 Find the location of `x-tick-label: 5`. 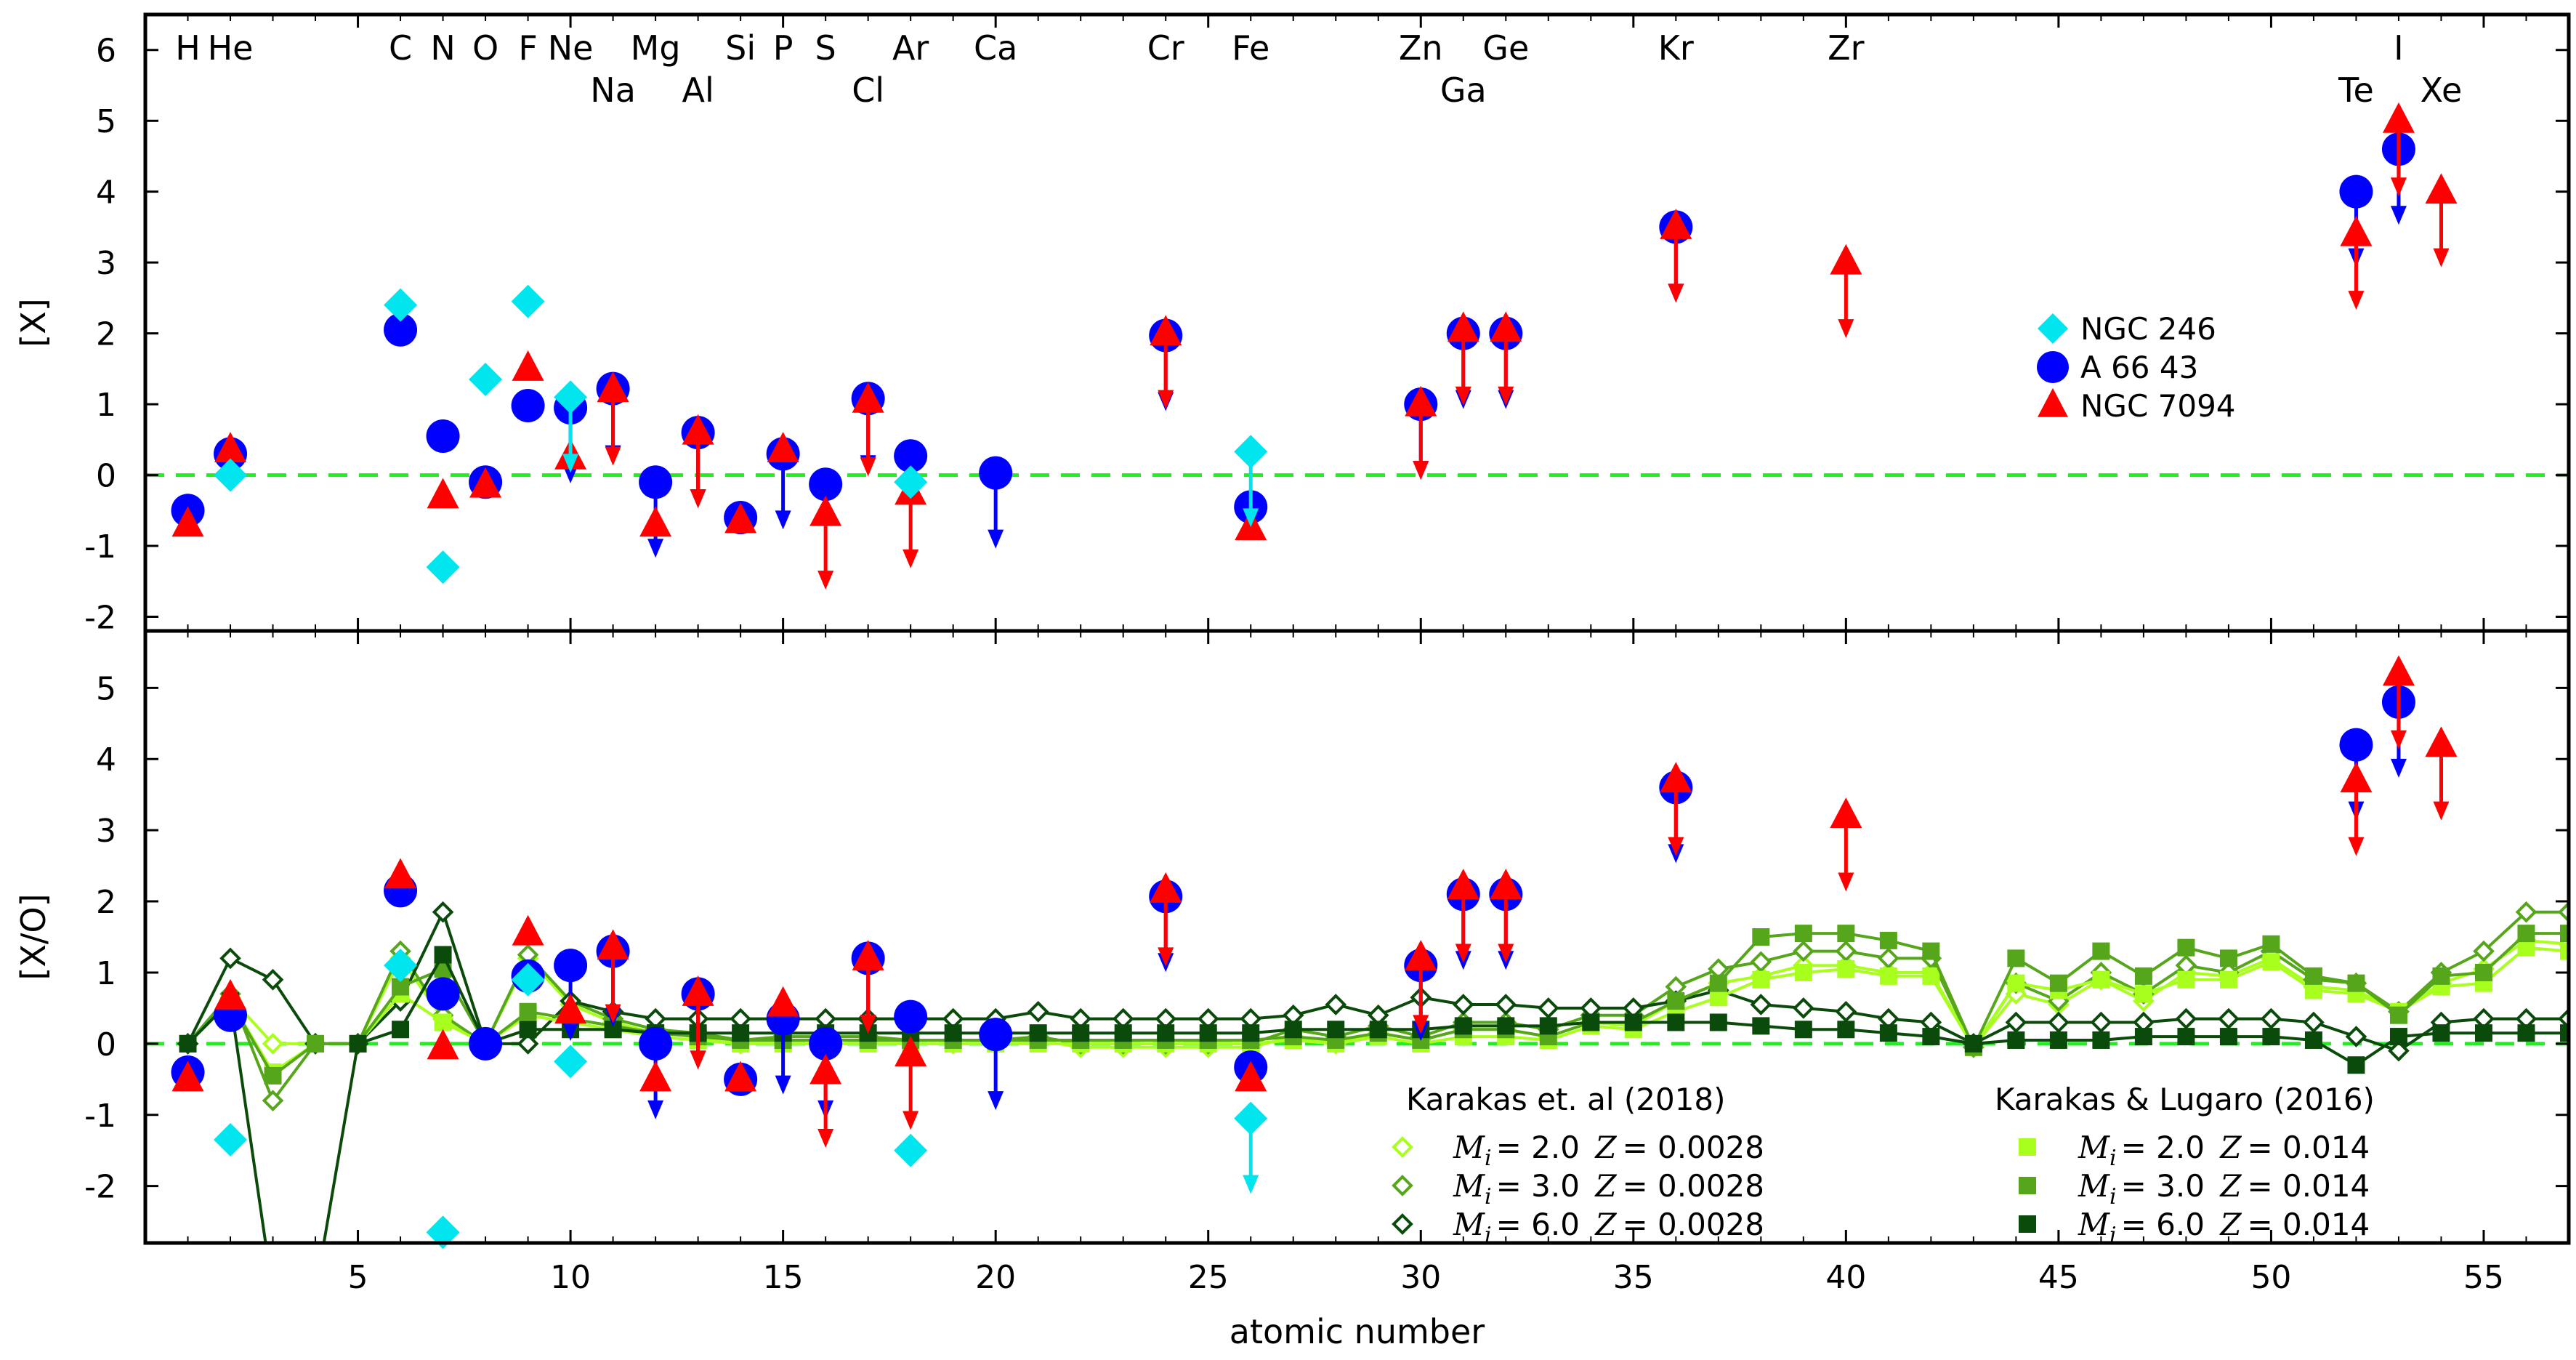

x-tick-label: 5 is located at coordinates (358, 1277).